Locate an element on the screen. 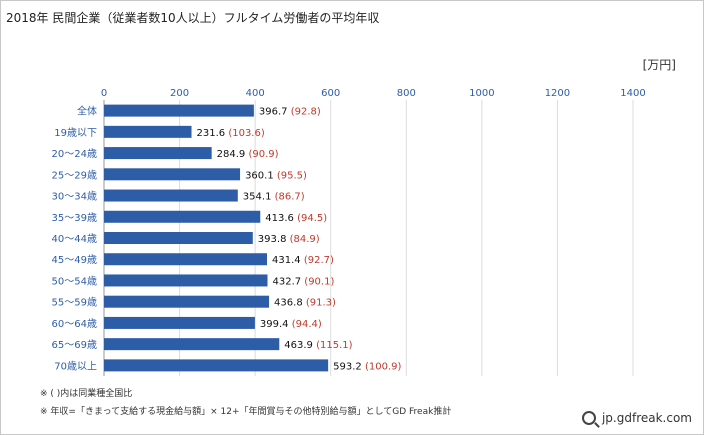 This screenshot has width=704, height=435. x-tick-label: 1200 is located at coordinates (557, 93).